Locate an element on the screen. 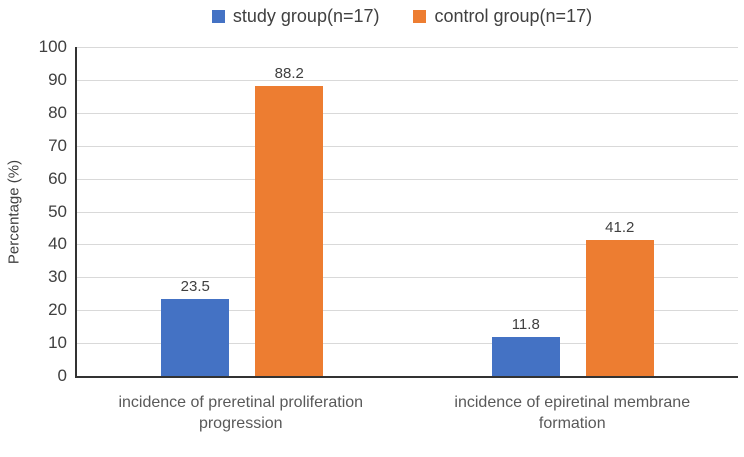  y-tick-label: 20 is located at coordinates (57, 310).